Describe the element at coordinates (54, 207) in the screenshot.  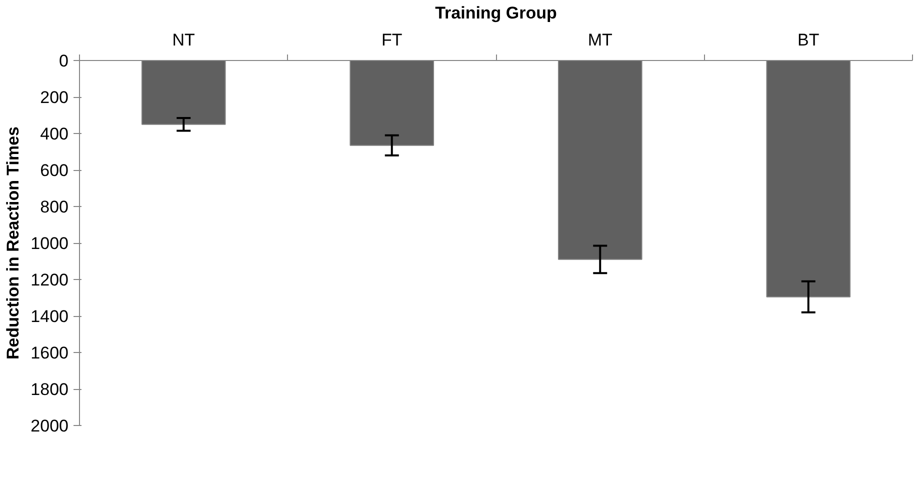
I see `y-tick-label: 800` at that location.